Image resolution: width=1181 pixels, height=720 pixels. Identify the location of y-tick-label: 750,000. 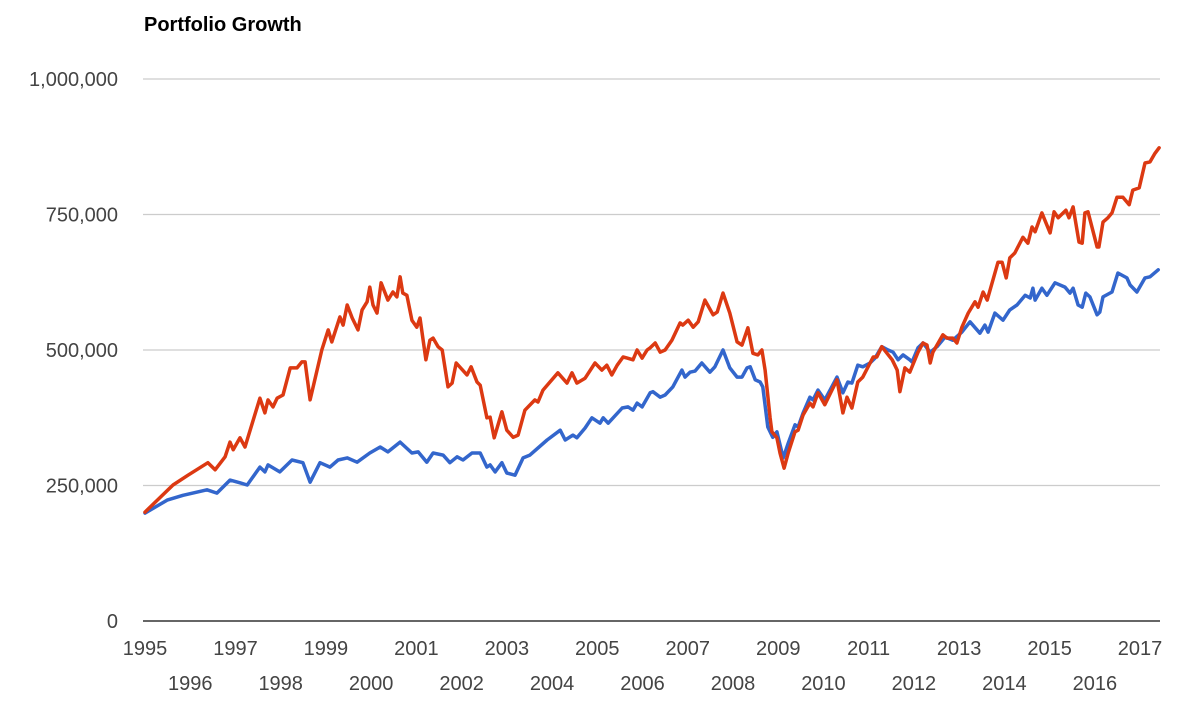
(82, 216).